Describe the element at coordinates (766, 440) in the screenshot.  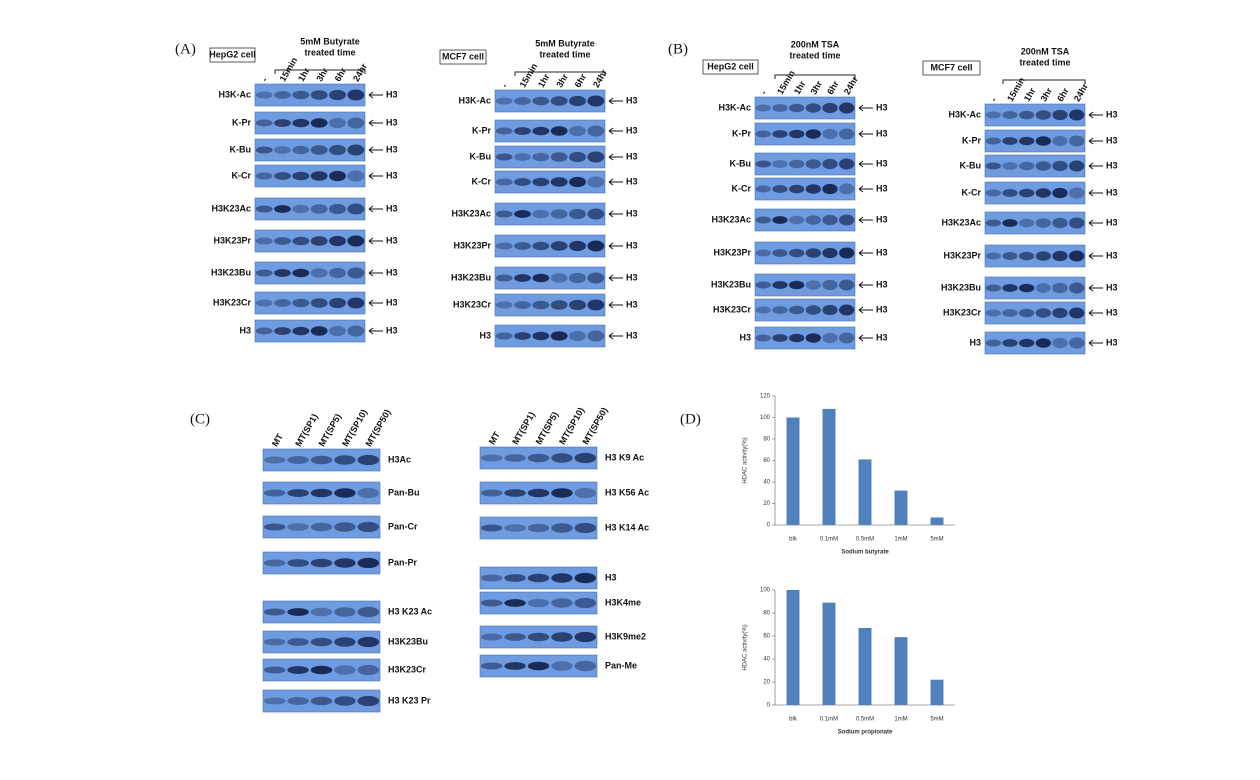
I see `y-tick-label: 80` at that location.